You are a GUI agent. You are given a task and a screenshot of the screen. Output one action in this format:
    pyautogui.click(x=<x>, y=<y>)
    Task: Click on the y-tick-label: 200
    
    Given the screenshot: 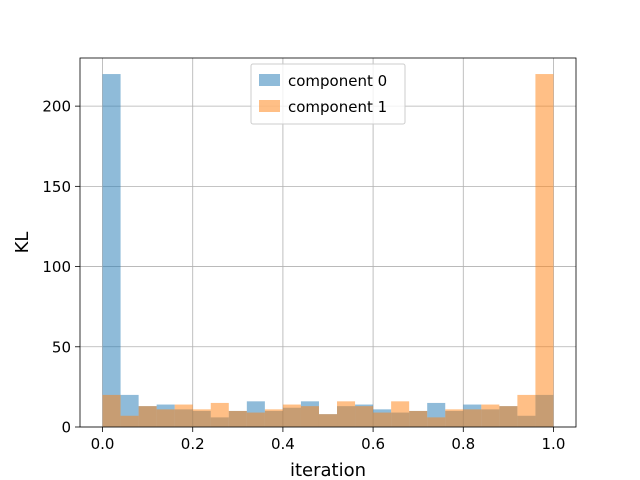 What is the action you would take?
    pyautogui.click(x=56, y=107)
    